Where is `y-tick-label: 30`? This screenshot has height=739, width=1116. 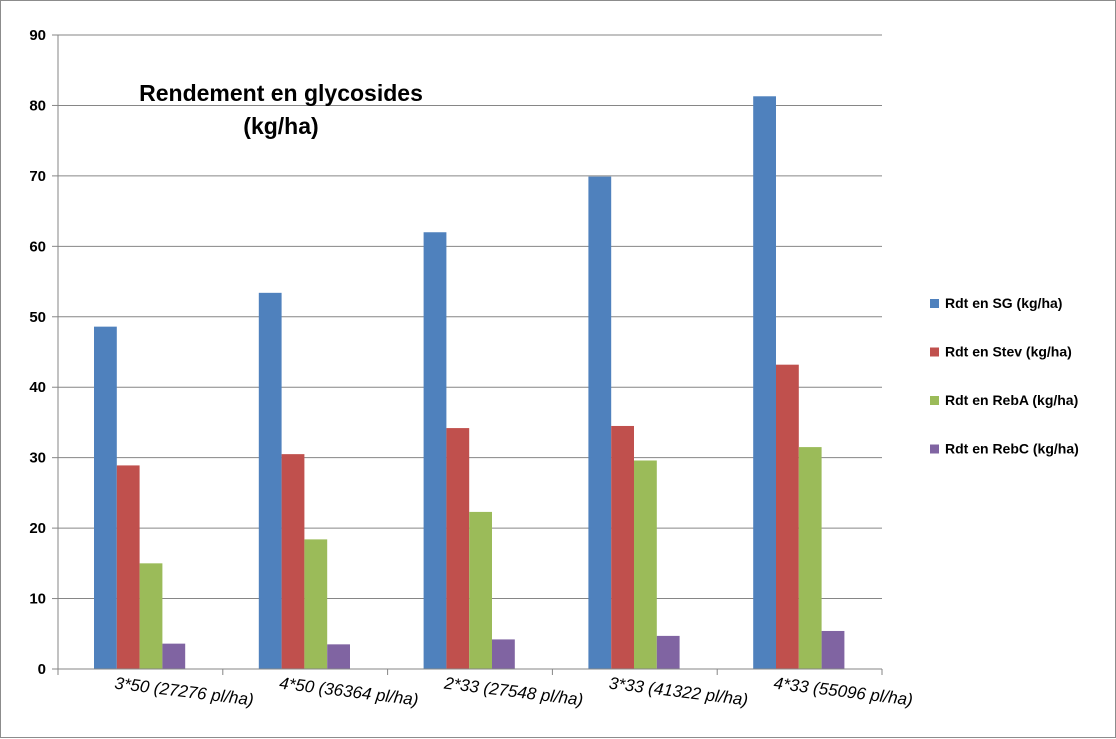 y-tick-label: 30 is located at coordinates (37, 458).